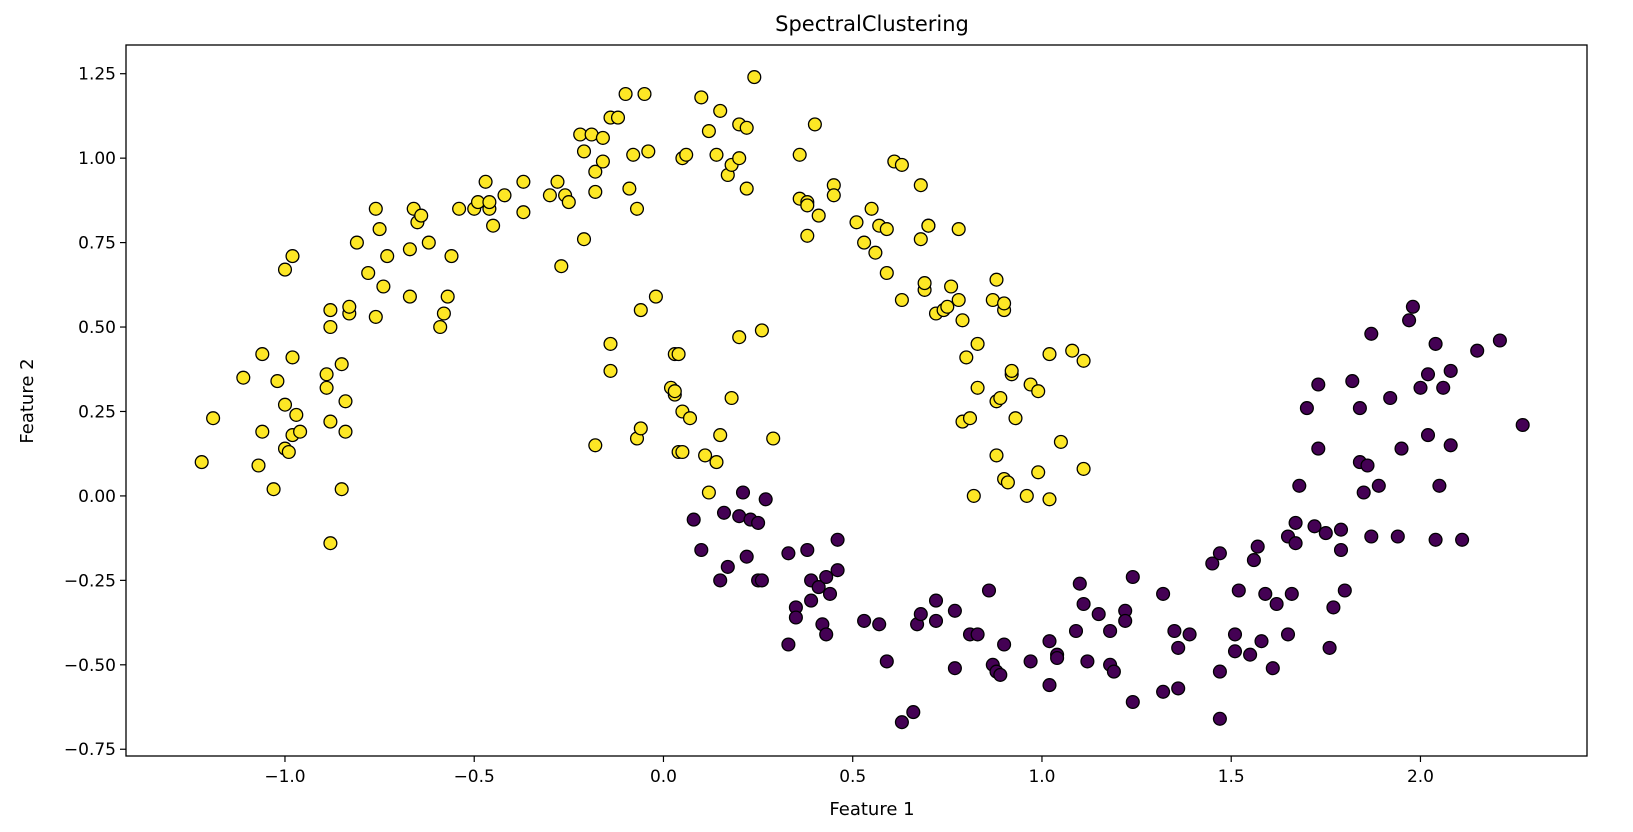  Describe the element at coordinates (97, 497) in the screenshot. I see `y-tick-label: 0.00` at that location.